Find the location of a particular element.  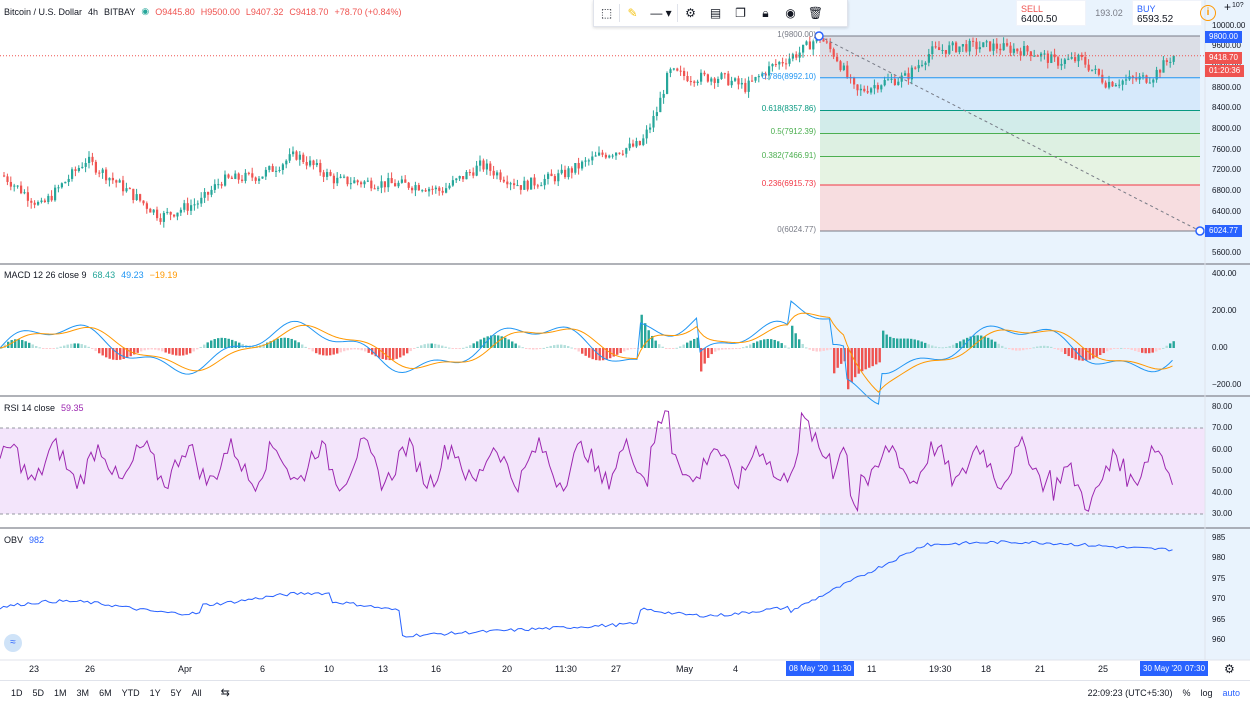

trash-icon: 🗑︎ is located at coordinates (815, 13).